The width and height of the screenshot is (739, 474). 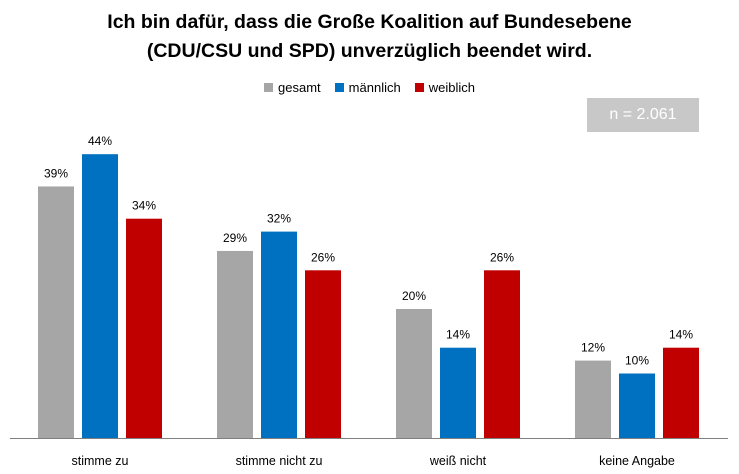 What do you see at coordinates (56, 173) in the screenshot?
I see `data-label-gesamt-stimme-zu: 39%` at bounding box center [56, 173].